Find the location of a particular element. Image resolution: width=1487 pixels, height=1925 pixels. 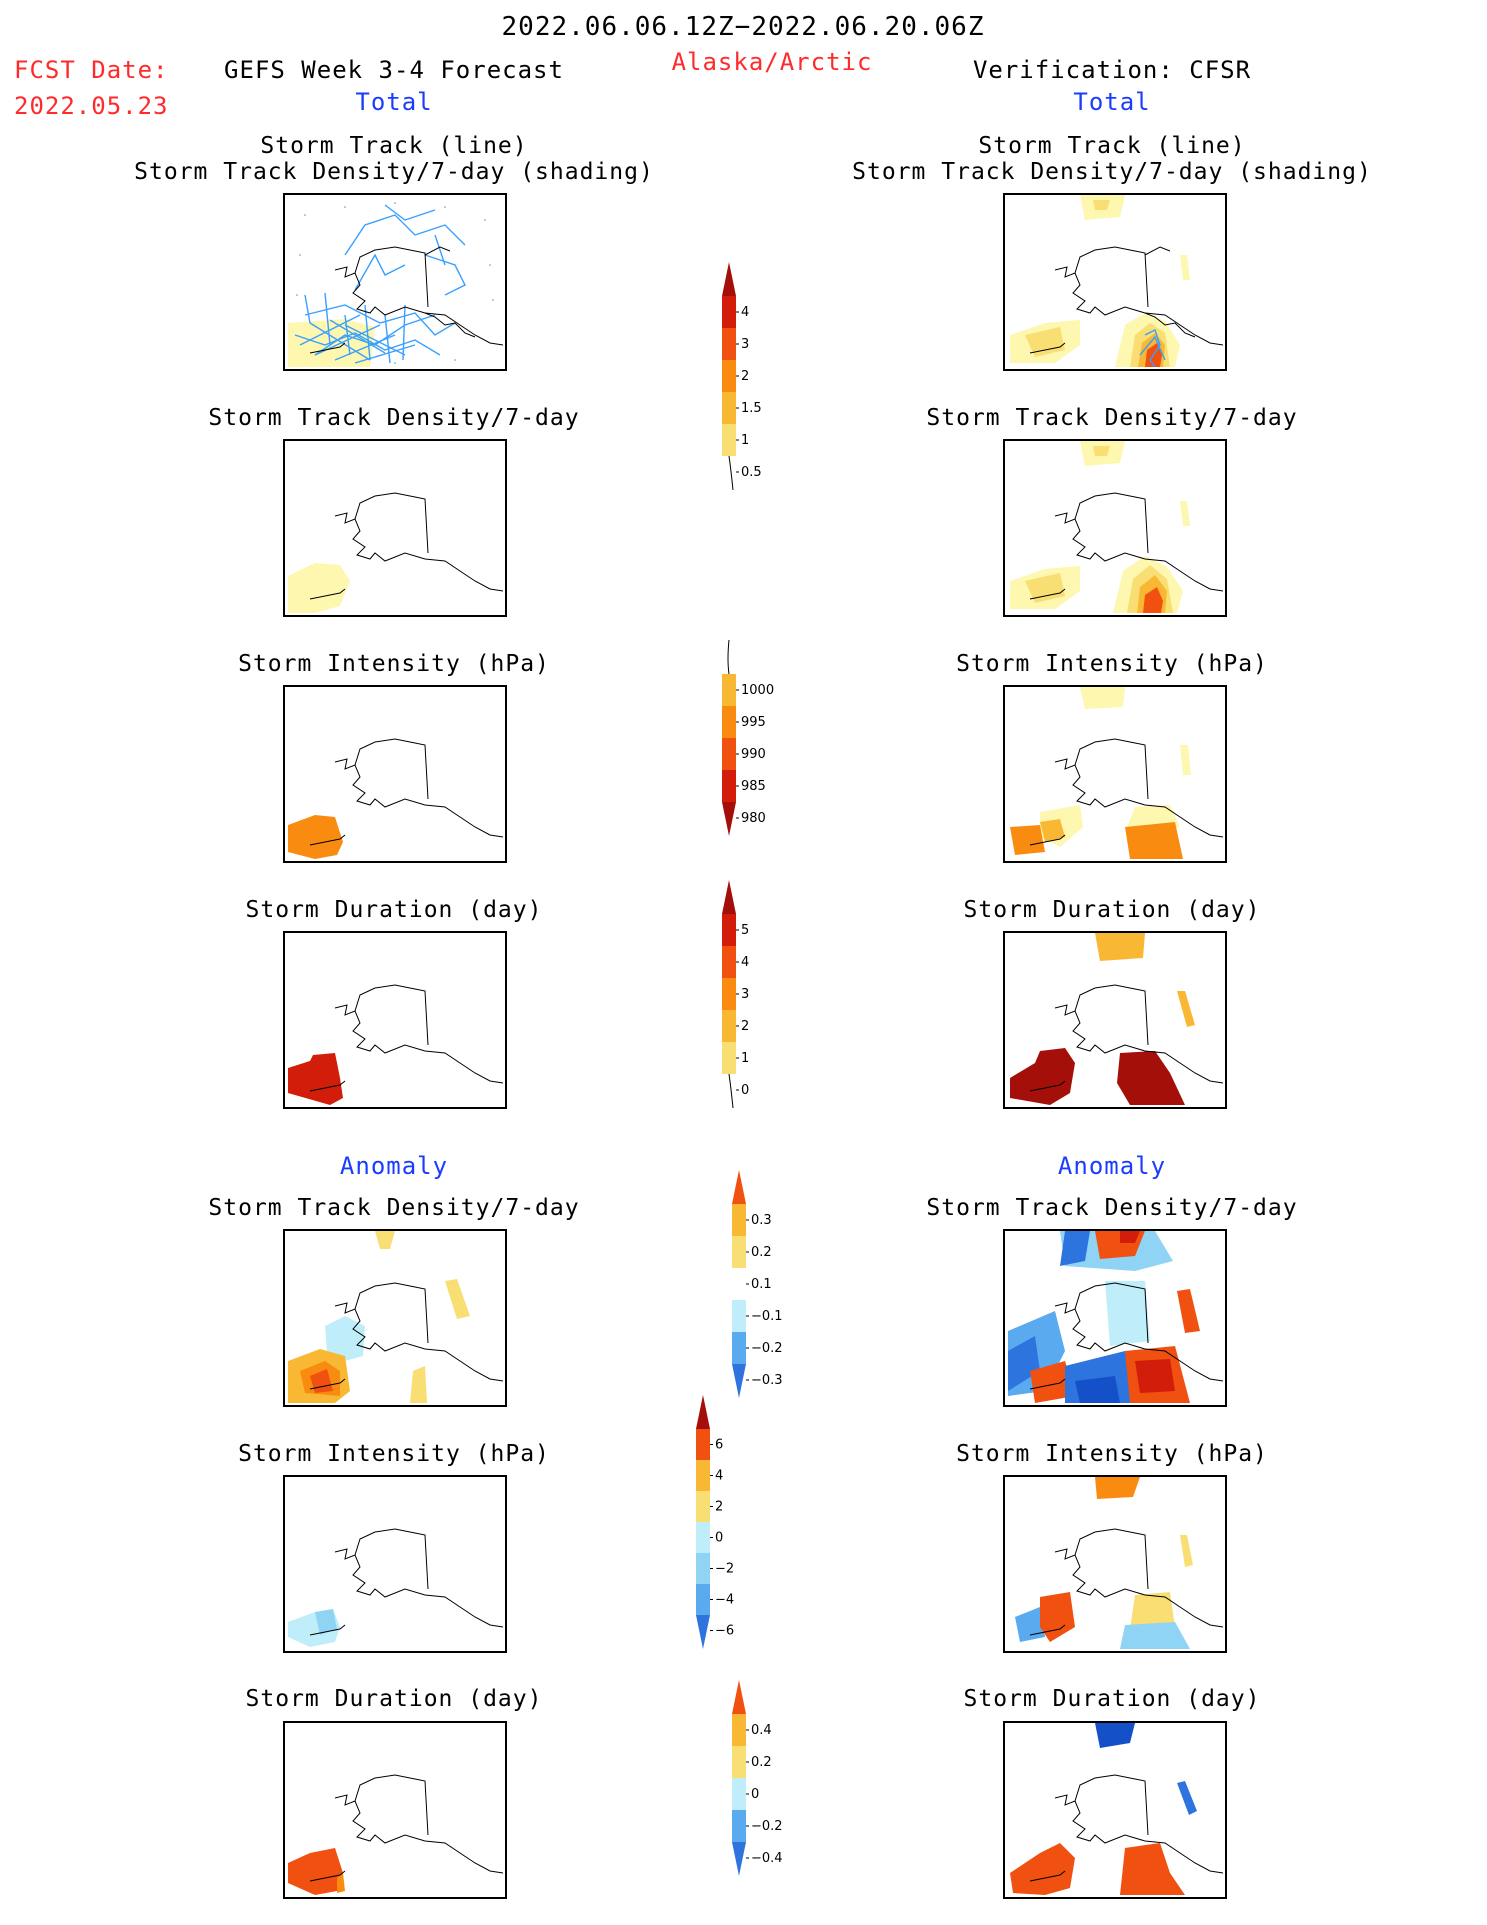

map-right-intensity-svg is located at coordinates (1117, 773).